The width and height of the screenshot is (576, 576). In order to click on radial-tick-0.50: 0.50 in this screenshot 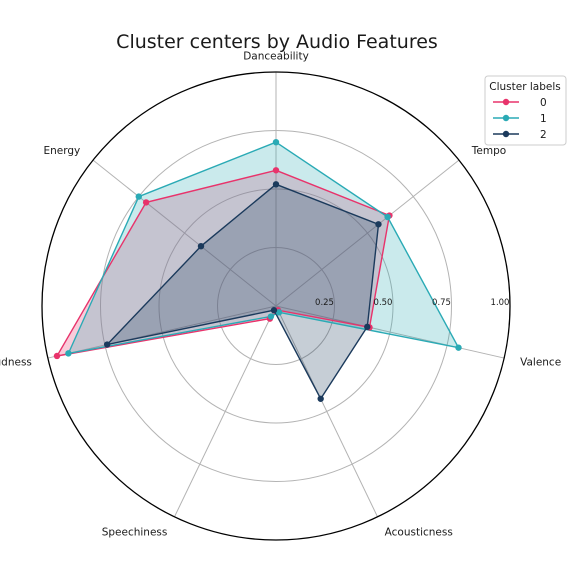, I will do `click(383, 303)`.